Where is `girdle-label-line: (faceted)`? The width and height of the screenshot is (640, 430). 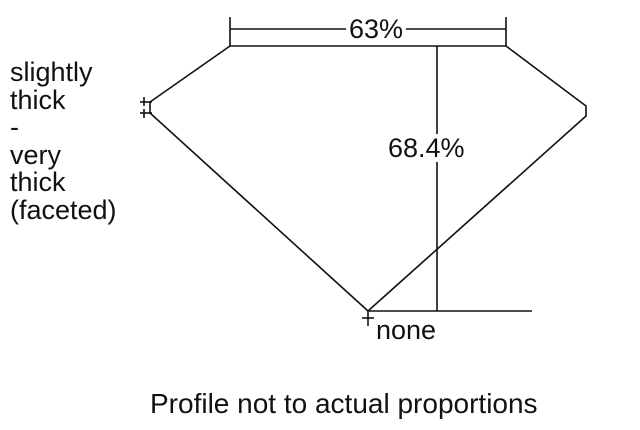
girdle-label-line: (faceted) is located at coordinates (63, 209).